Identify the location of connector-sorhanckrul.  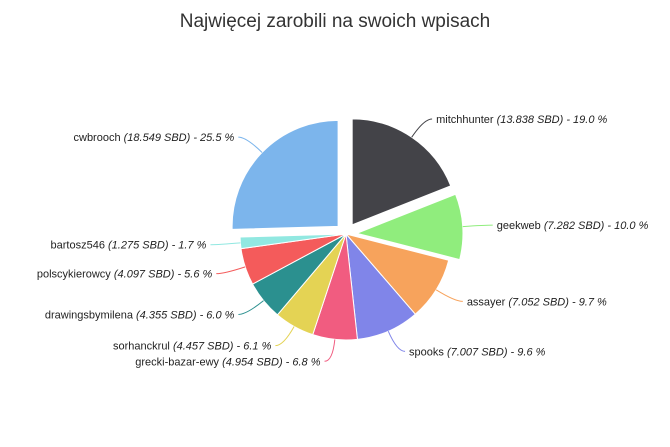
(285, 336).